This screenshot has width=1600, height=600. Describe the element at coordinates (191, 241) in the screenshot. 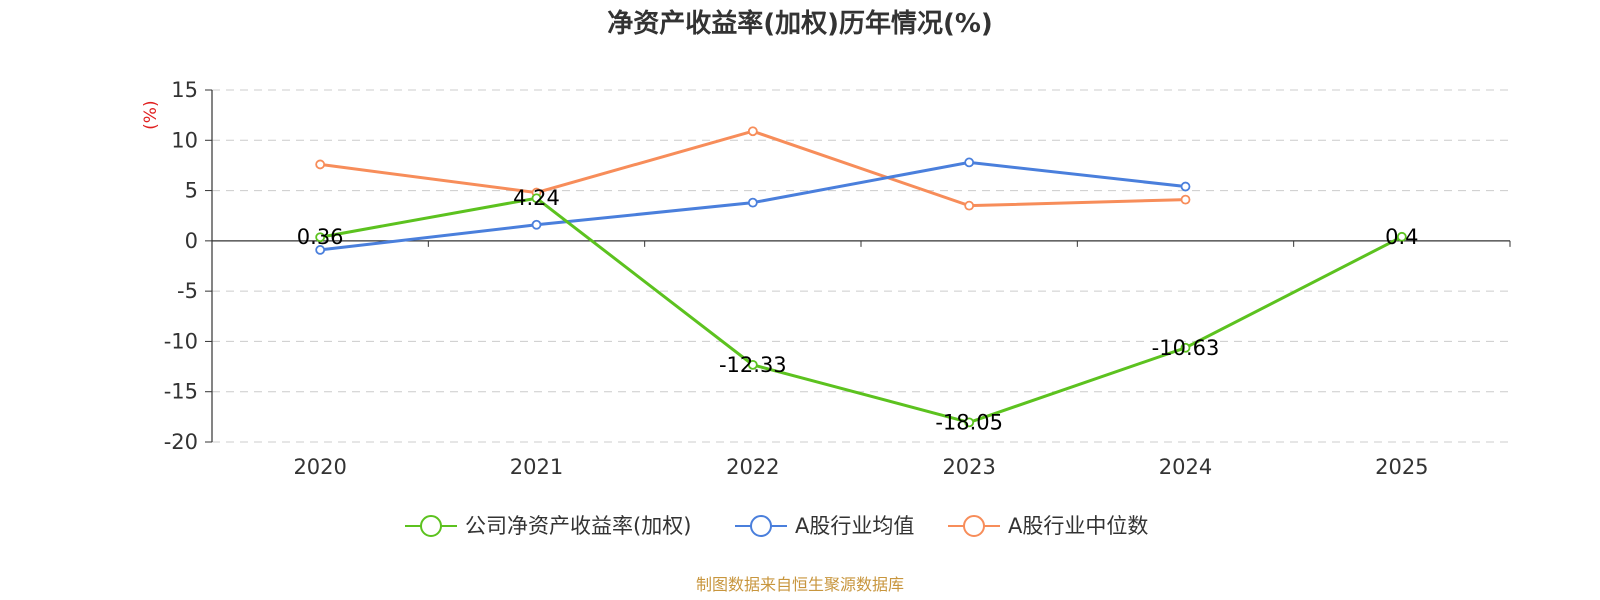

I see `y-tick-label: 0` at that location.